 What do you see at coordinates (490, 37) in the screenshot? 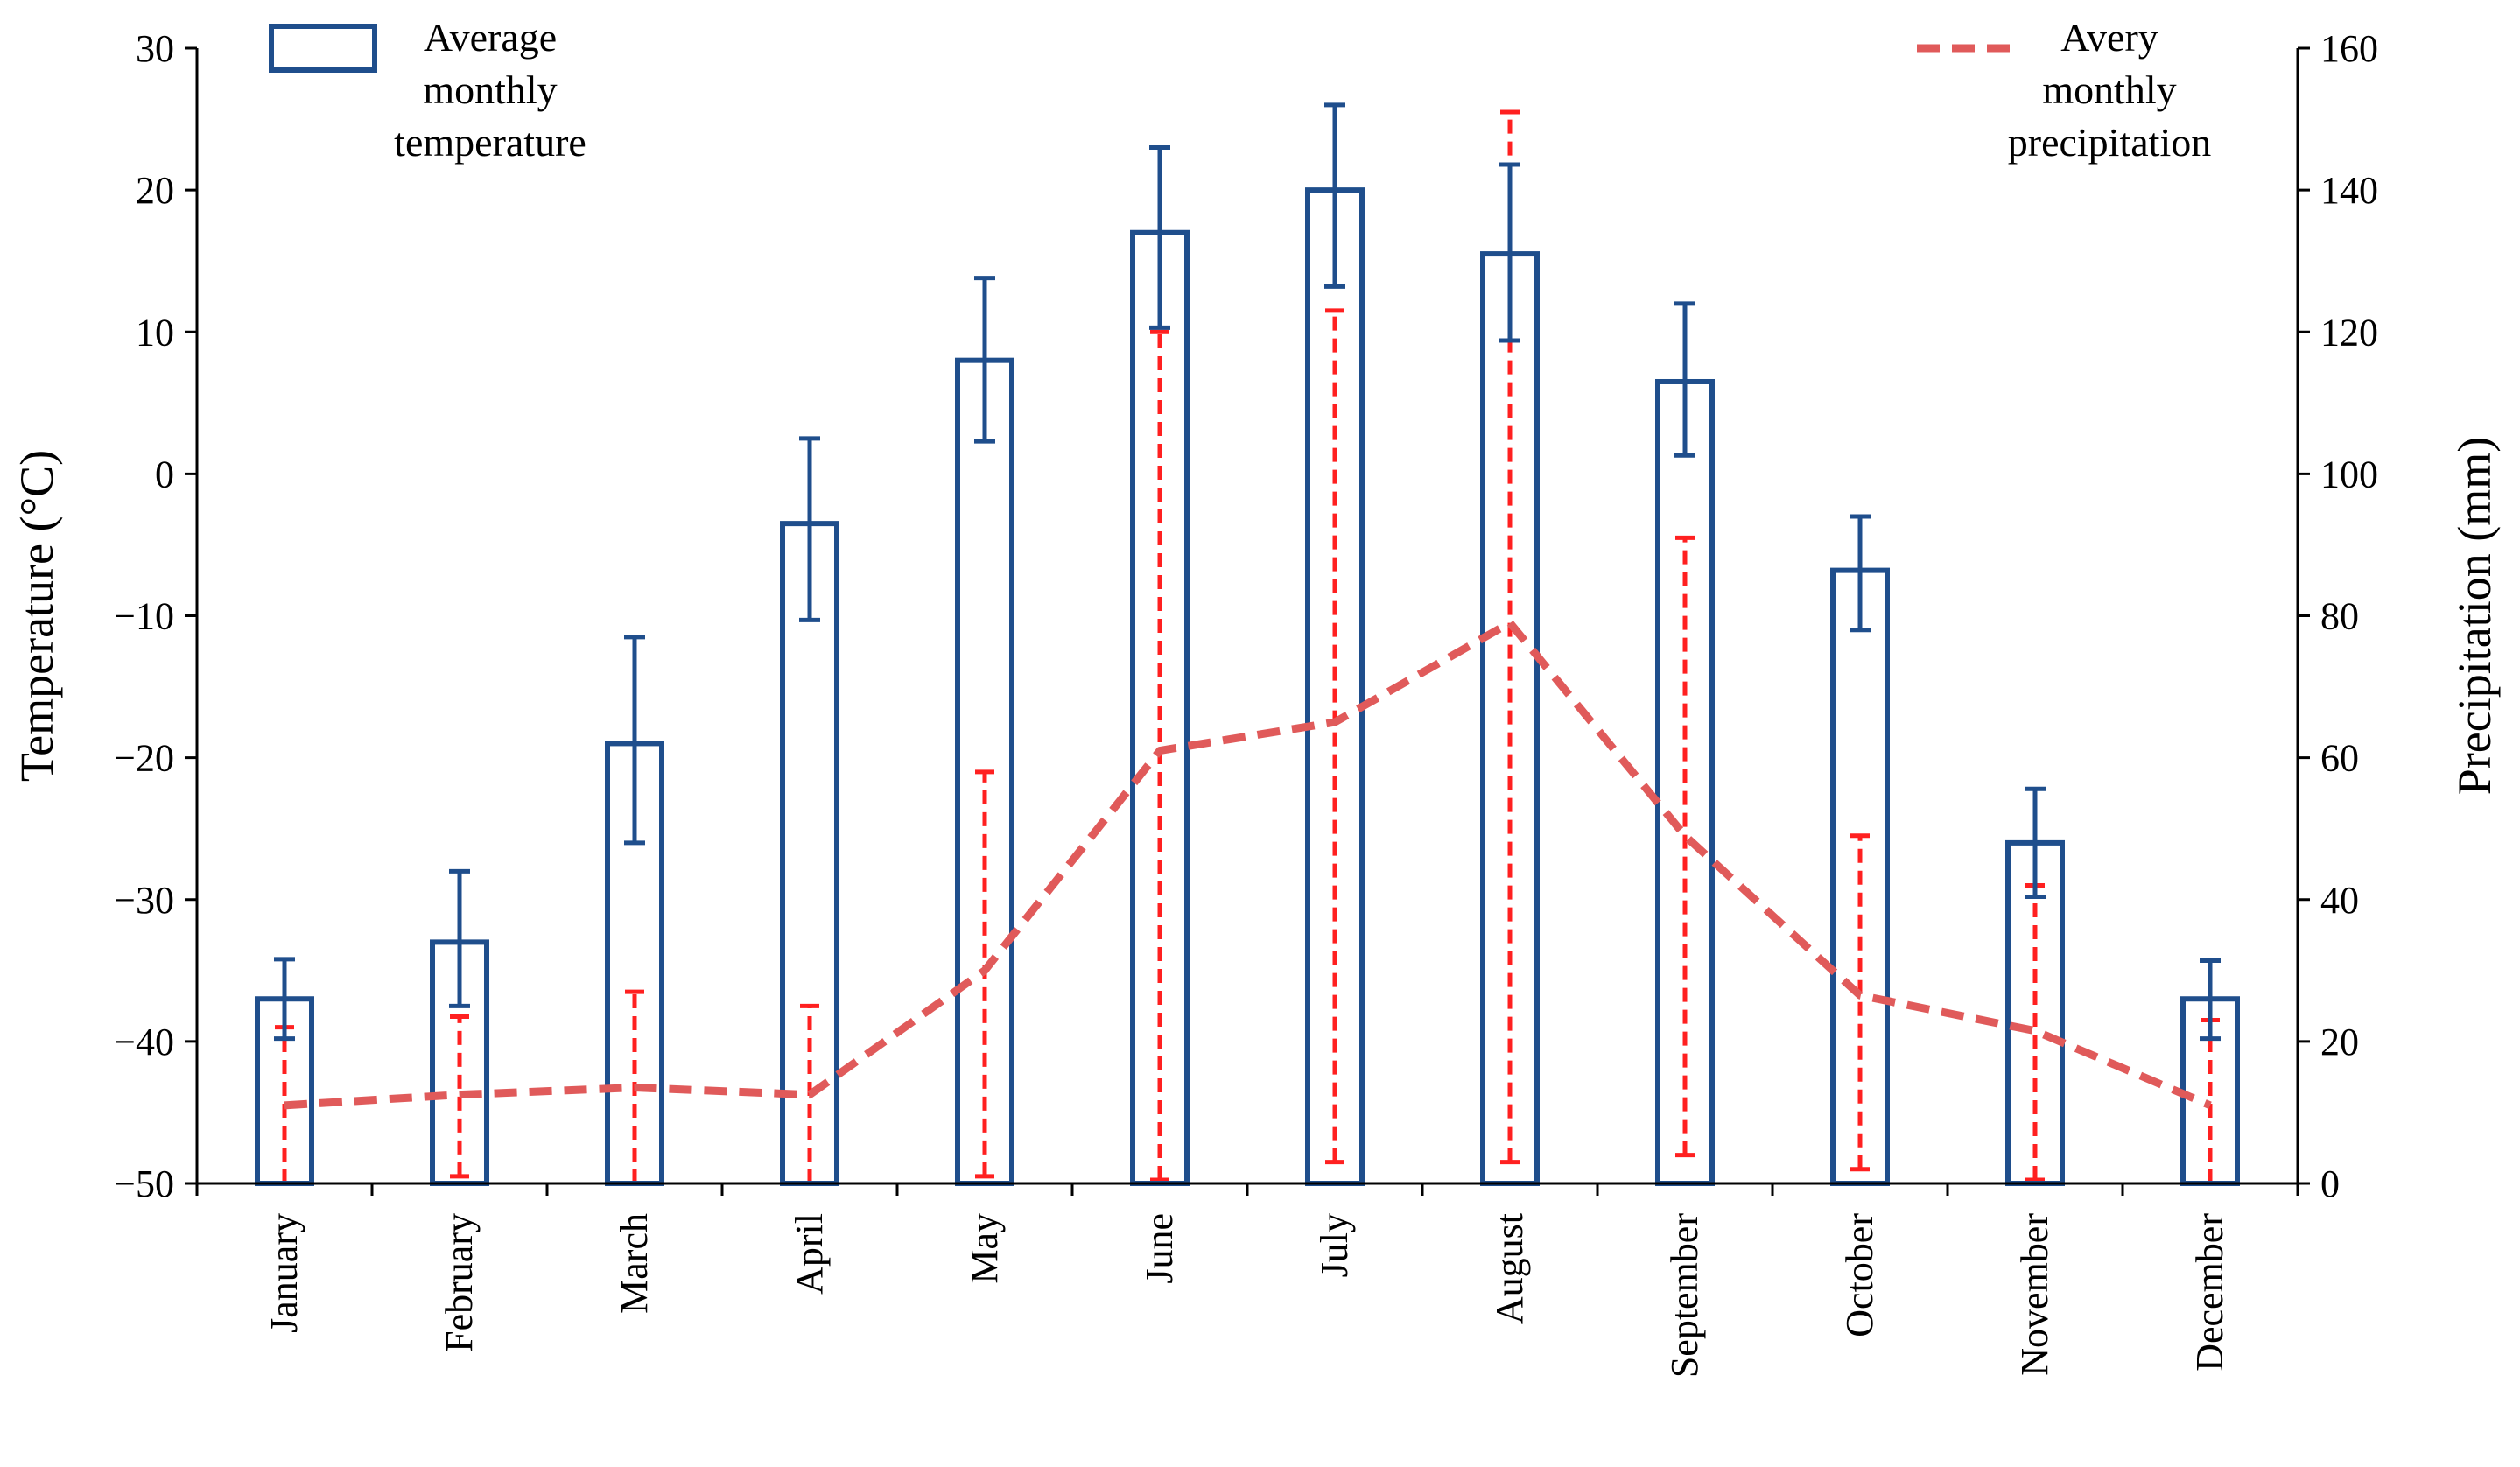
I see `legend-temperature-text: Average` at bounding box center [490, 37].